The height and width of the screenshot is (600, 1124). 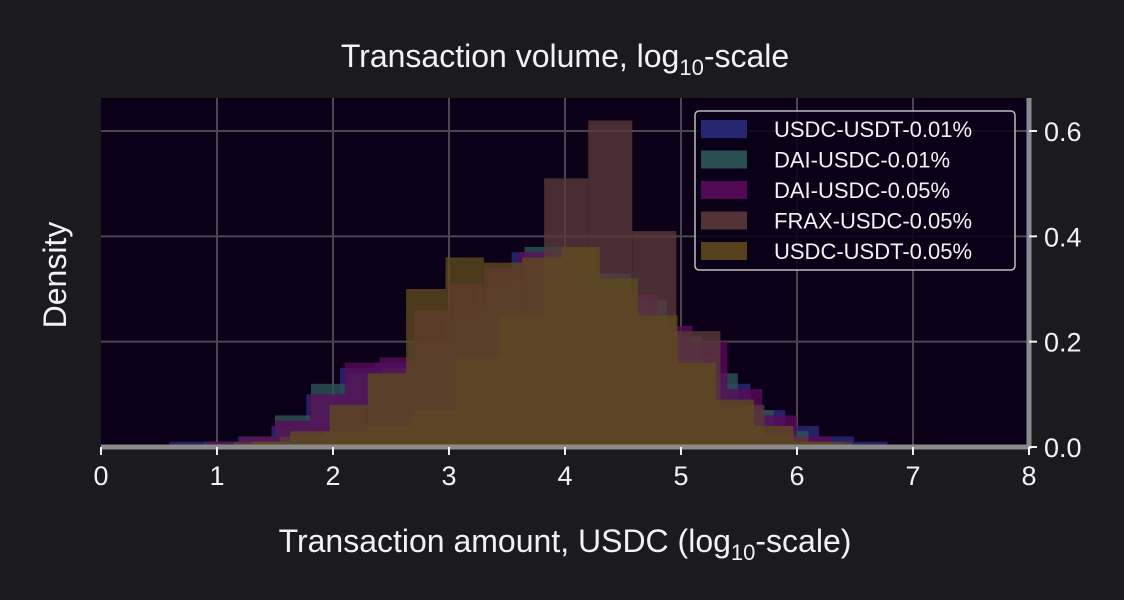 I want to click on x-tick-label: 8, so click(x=1028, y=476).